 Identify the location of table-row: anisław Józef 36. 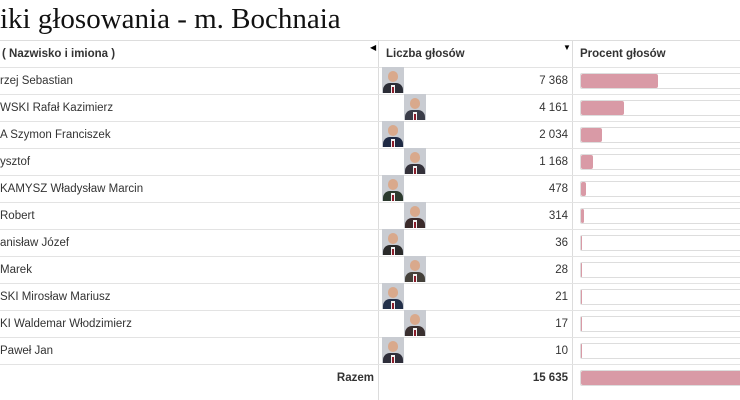
(370, 242).